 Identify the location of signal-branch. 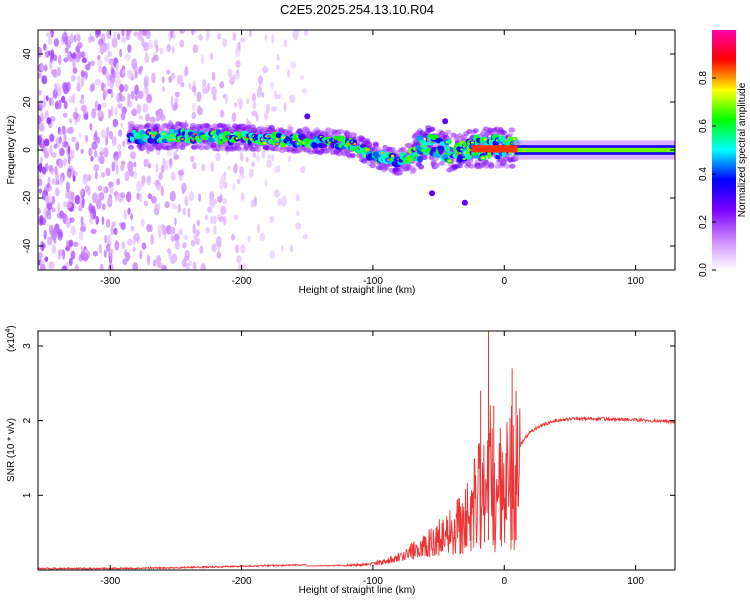
(432, 193).